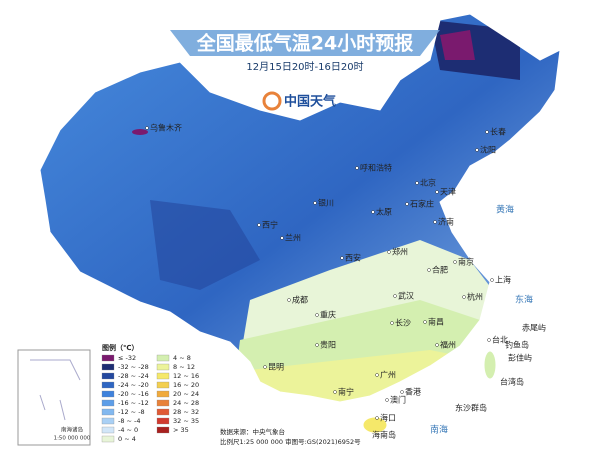 Image resolution: width=604 pixels, height=454 pixels. What do you see at coordinates (517, 345) in the screenshot?
I see `island-label: 钓鱼岛` at bounding box center [517, 345].